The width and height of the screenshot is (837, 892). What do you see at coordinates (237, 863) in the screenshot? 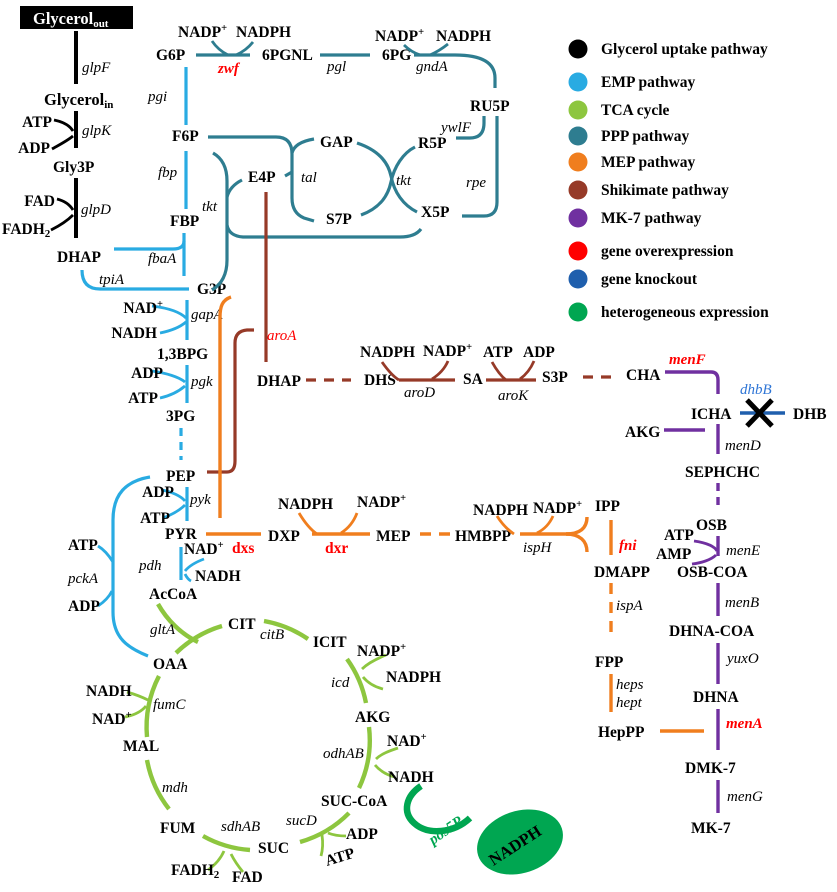
I see `cofactor-in-sdhab` at bounding box center [237, 863].